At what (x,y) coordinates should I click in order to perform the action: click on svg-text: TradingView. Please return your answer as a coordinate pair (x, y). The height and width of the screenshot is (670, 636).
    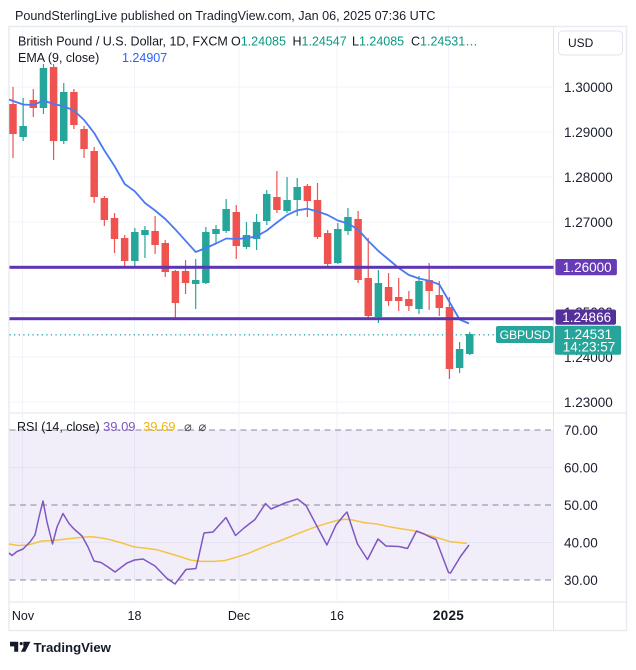
    Looking at the image, I should click on (73, 647).